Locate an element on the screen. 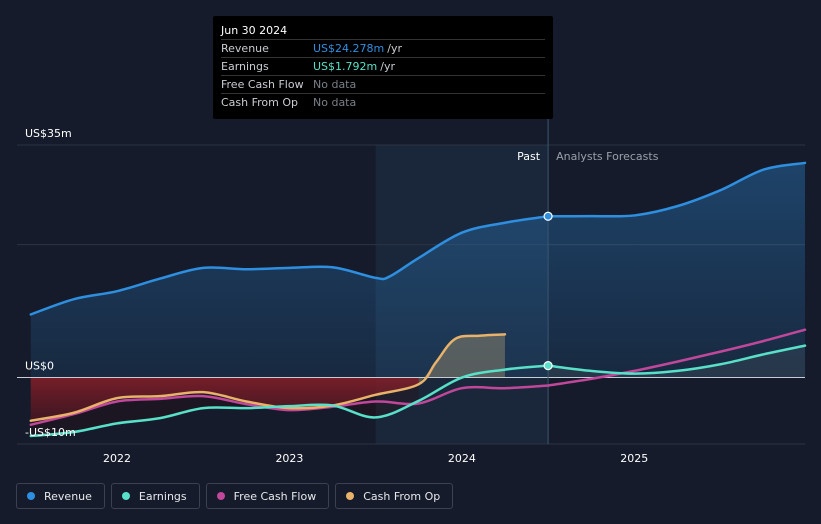 Image resolution: width=821 pixels, height=524 pixels. earnings-forecast-area is located at coordinates (676, 361).